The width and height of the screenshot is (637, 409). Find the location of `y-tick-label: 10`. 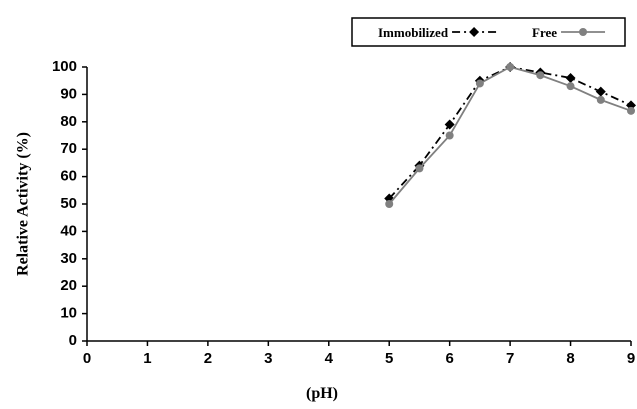

y-tick-label: 10 is located at coordinates (68, 313).